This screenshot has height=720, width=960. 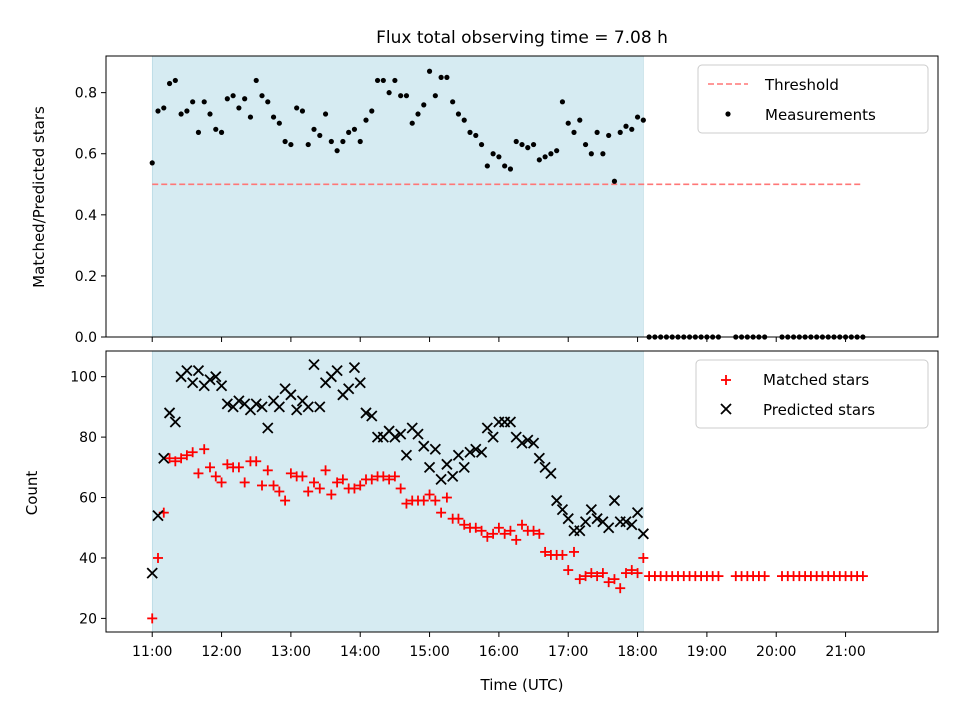 What do you see at coordinates (86, 94) in the screenshot?
I see `ratio-y-tick-label: 0.8` at bounding box center [86, 94].